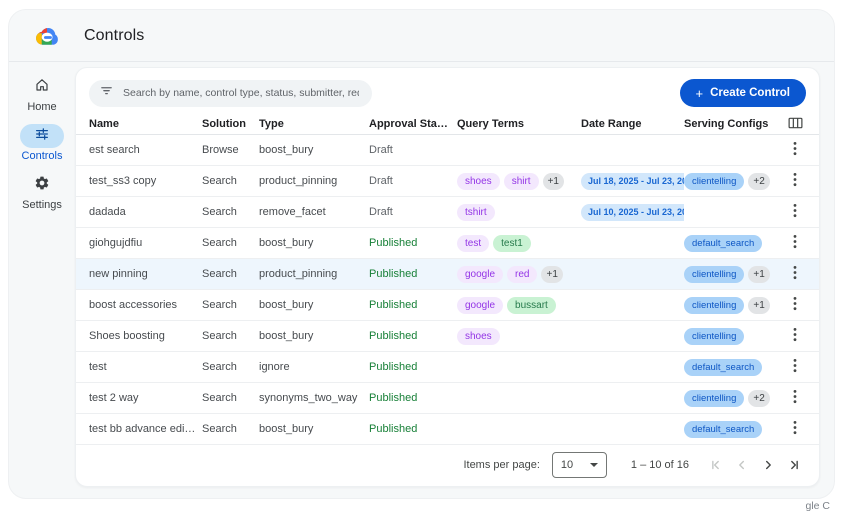  Describe the element at coordinates (723, 367) in the screenshot. I see `serving-config-chip: default_search` at that location.